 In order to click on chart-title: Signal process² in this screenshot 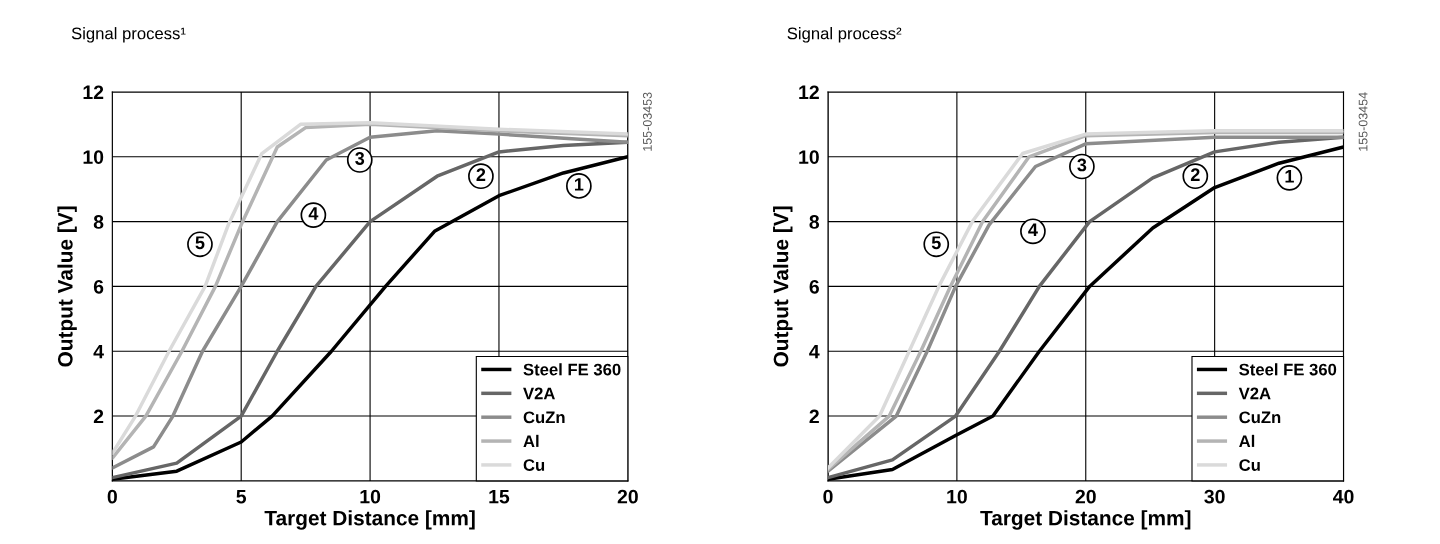, I will do `click(844, 35)`.